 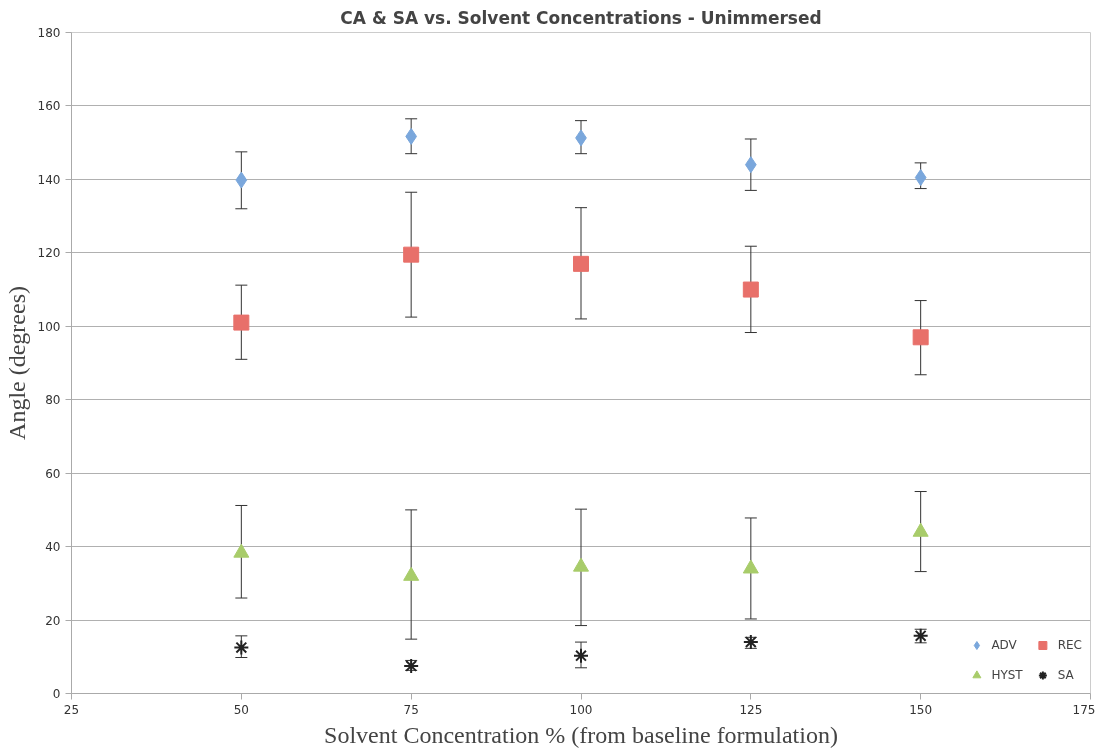 I want to click on y-tick-label: 120, so click(x=49, y=253).